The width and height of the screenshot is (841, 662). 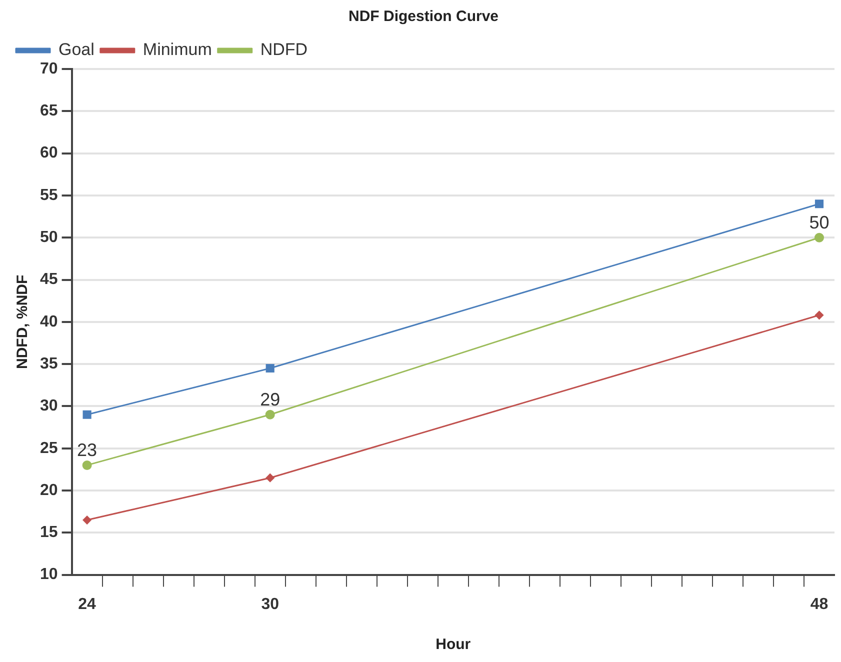 What do you see at coordinates (49, 448) in the screenshot?
I see `y-tick-label: 25` at bounding box center [49, 448].